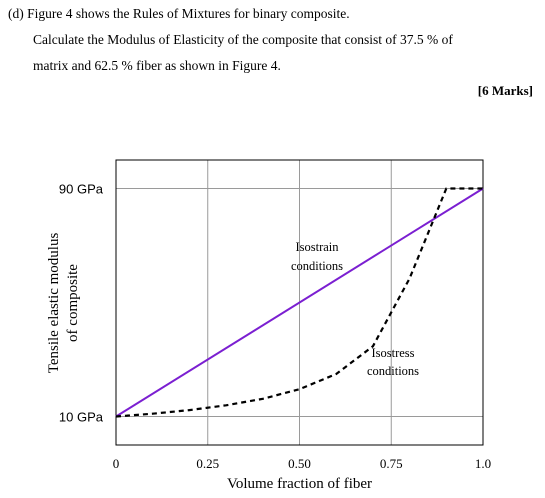 This screenshot has height=498, width=545. I want to click on y-tick-label: 10 GPa, so click(81, 417).